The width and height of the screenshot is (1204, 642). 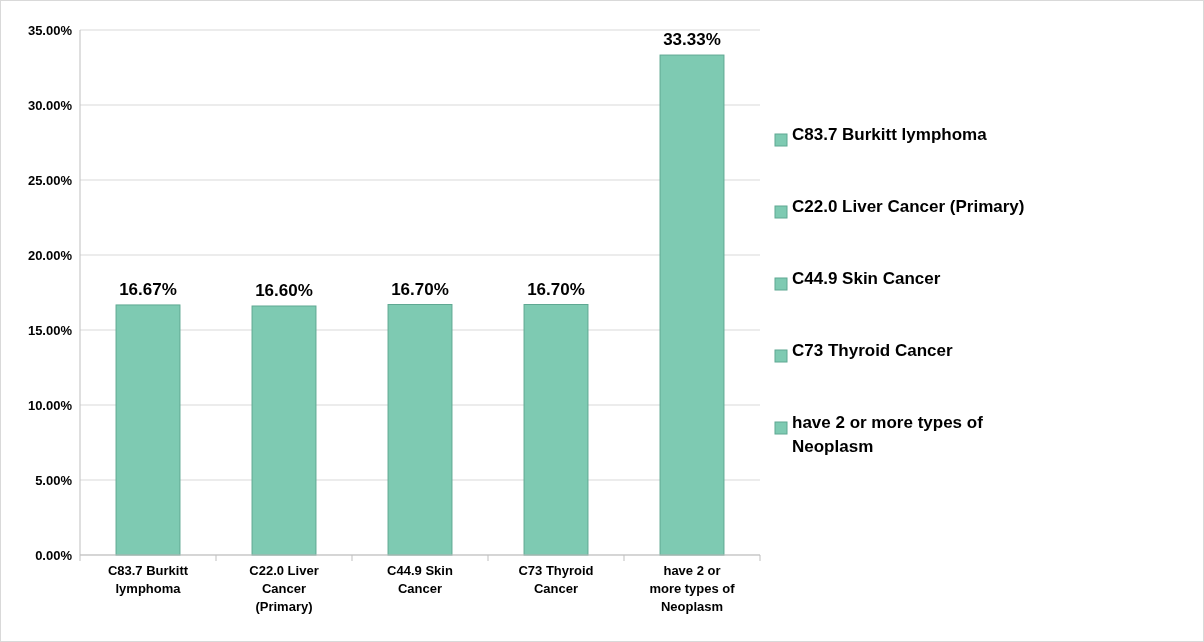 I want to click on x-tick-label: C83.7 Burkitt lymphoma, so click(x=148, y=579).